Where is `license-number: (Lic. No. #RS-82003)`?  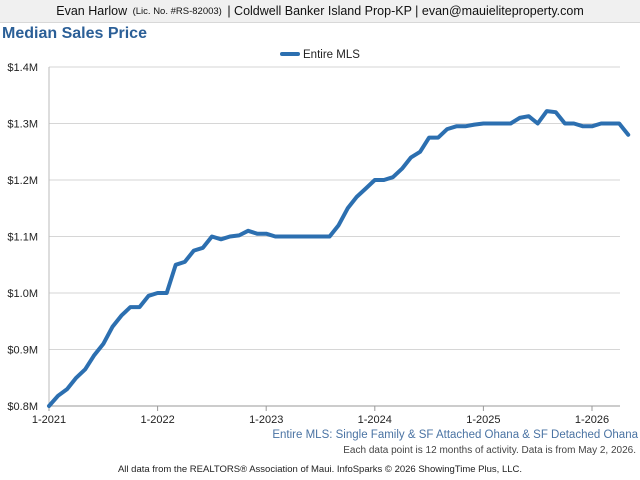 license-number: (Lic. No. #RS-82003) is located at coordinates (177, 11).